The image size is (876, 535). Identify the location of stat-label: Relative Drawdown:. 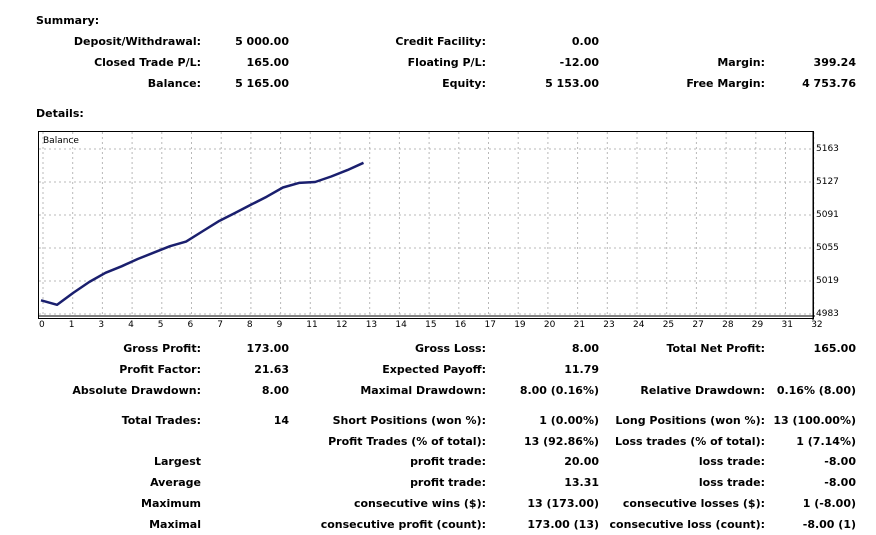
(702, 390).